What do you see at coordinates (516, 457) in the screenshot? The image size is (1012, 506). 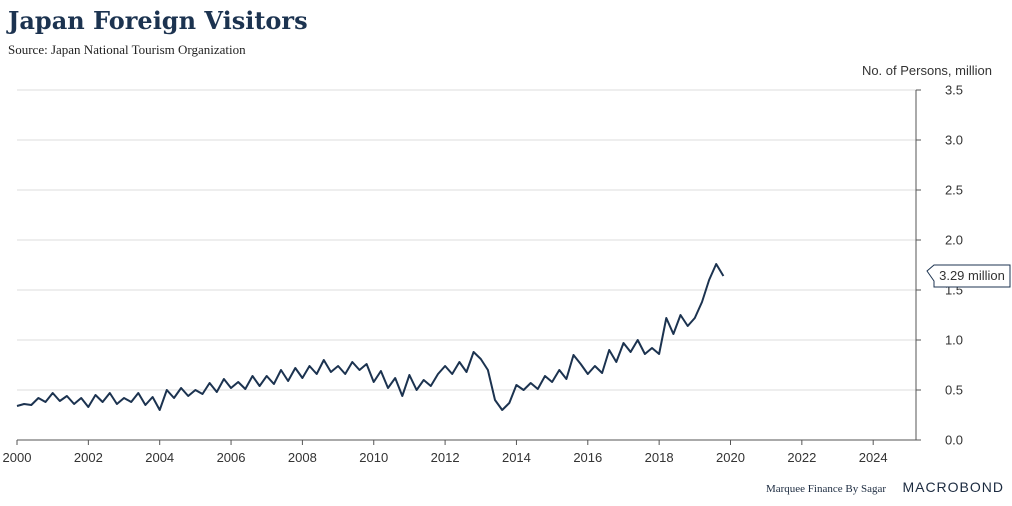 I see `x-tick-label: 2014` at bounding box center [516, 457].